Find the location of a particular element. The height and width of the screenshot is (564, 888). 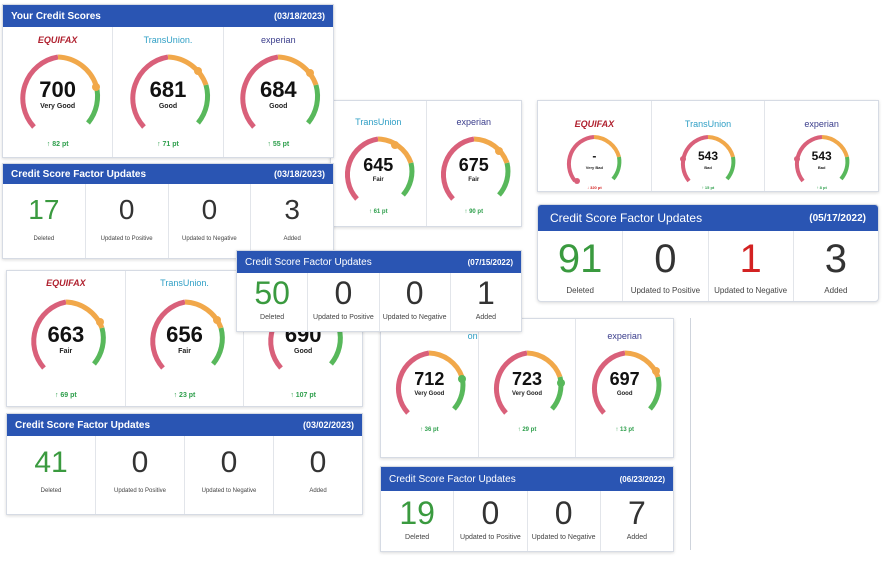

gauge: 700 Very Good is located at coordinates (58, 92).